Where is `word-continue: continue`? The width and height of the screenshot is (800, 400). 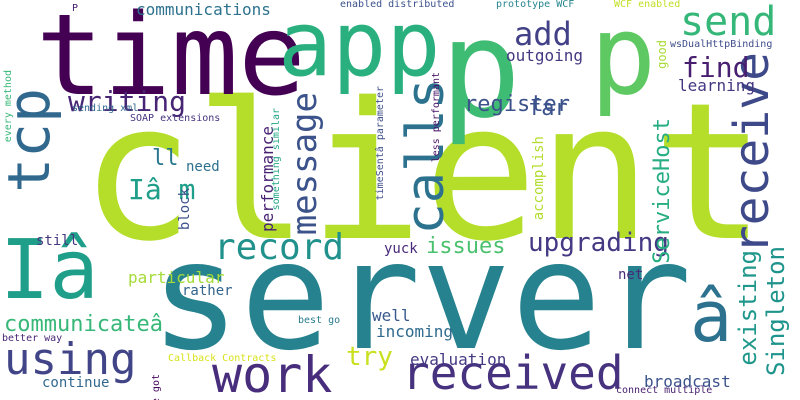 word-continue: continue is located at coordinates (76, 383).